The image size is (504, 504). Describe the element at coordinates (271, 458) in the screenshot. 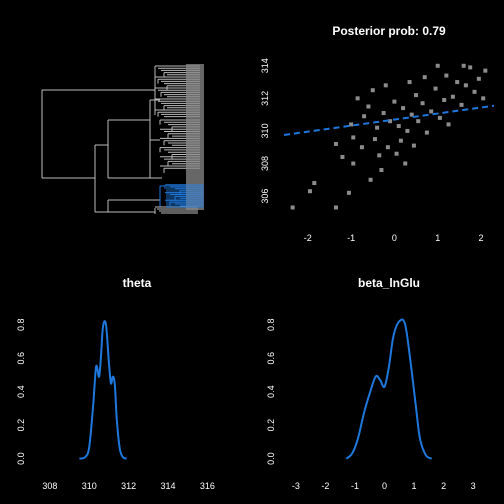

I see `beta-y-tick-label: 0.0` at that location.